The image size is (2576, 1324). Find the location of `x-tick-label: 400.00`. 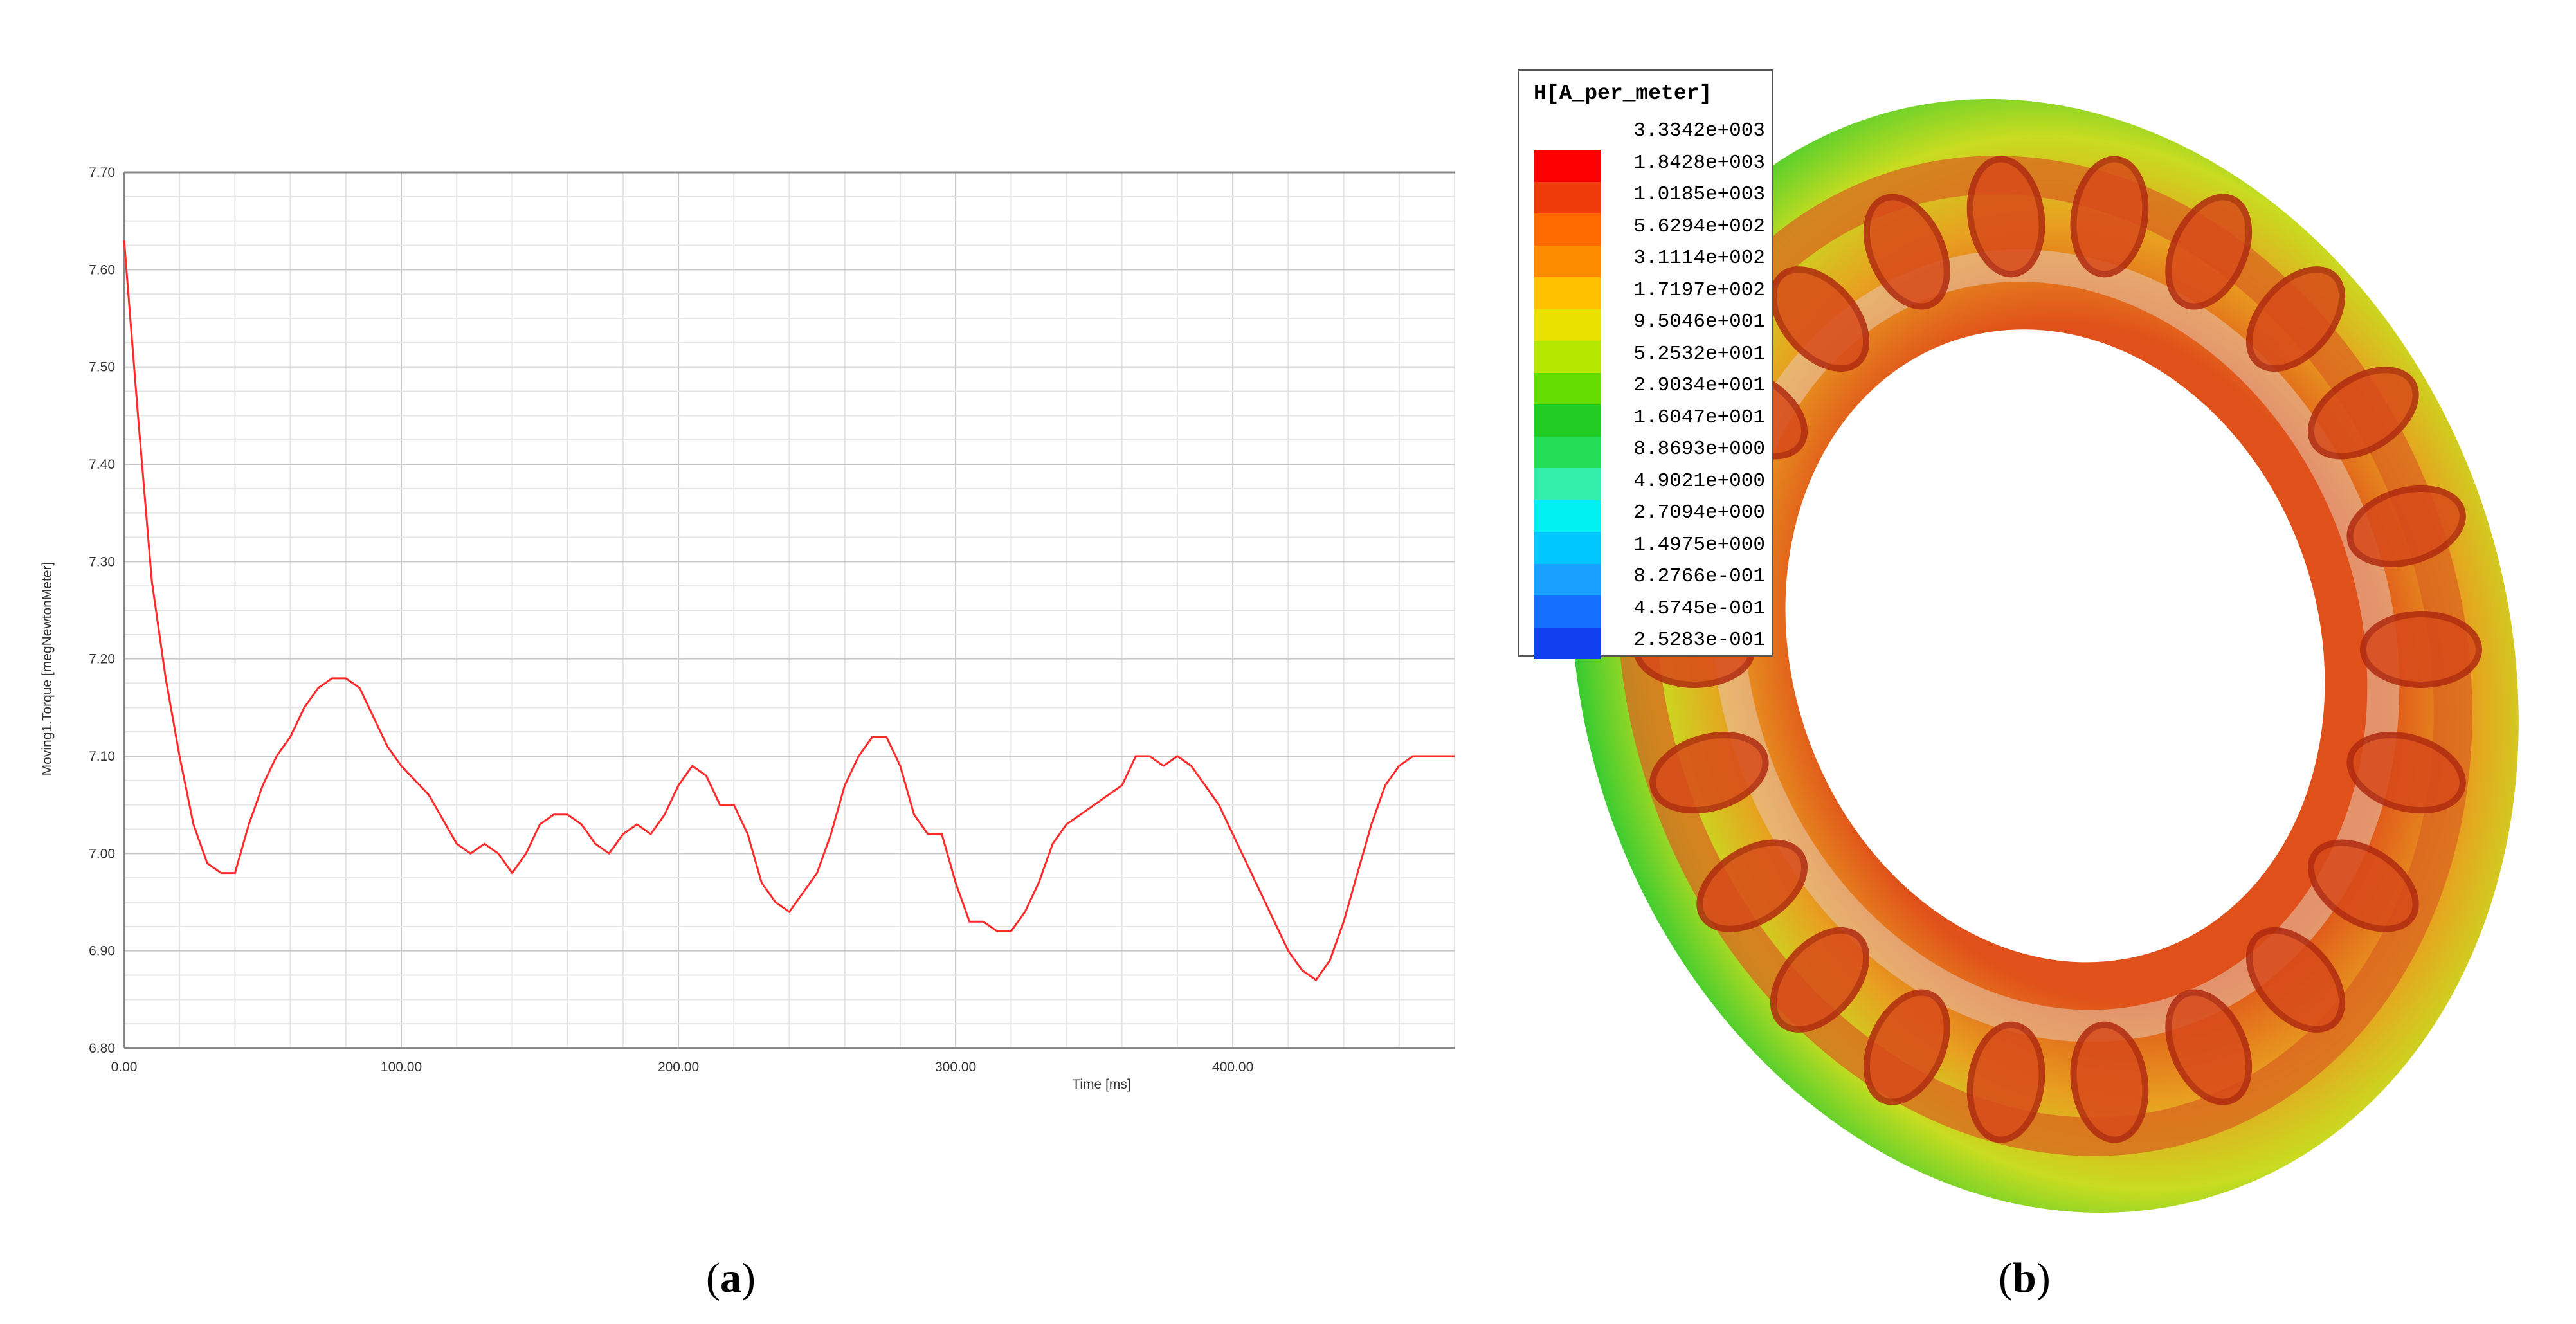

x-tick-label: 400.00 is located at coordinates (1232, 1067).